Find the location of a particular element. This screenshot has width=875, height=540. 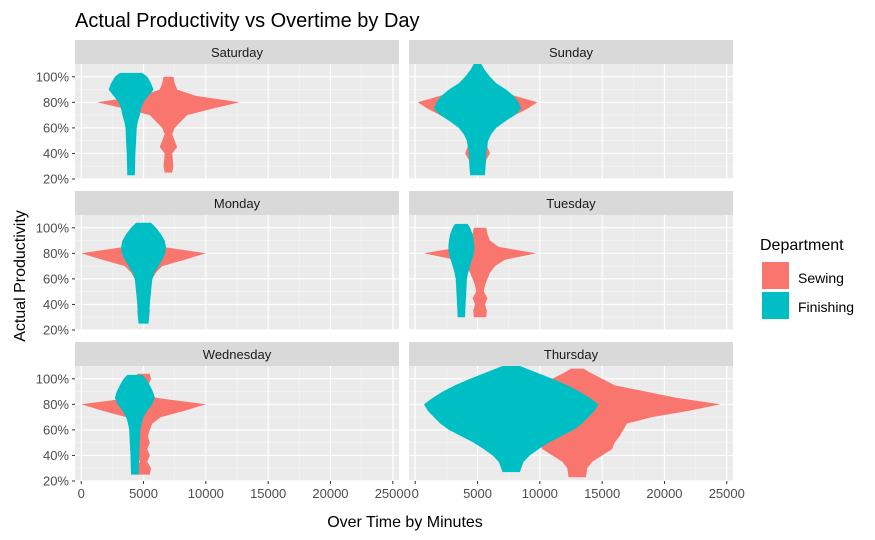

facet-strip-label: Tuesday is located at coordinates (571, 203).